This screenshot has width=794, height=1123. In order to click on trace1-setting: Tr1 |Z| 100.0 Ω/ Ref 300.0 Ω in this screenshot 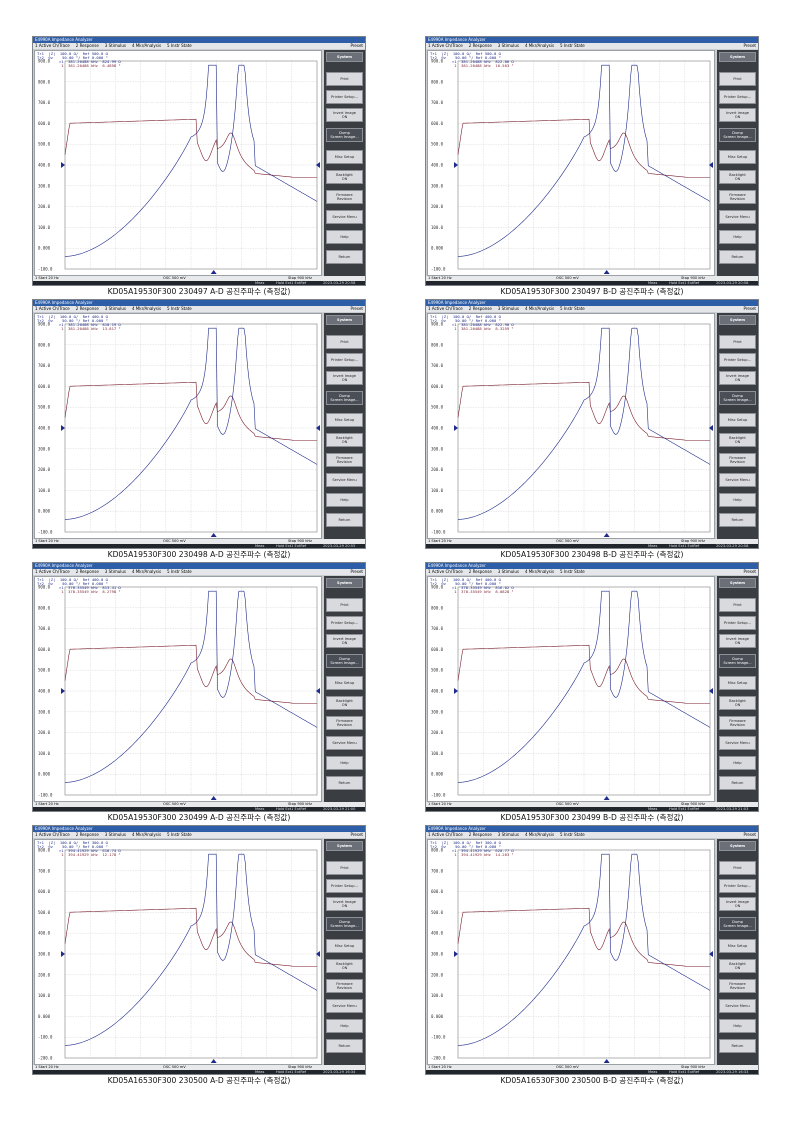, I will do `click(72, 842)`.